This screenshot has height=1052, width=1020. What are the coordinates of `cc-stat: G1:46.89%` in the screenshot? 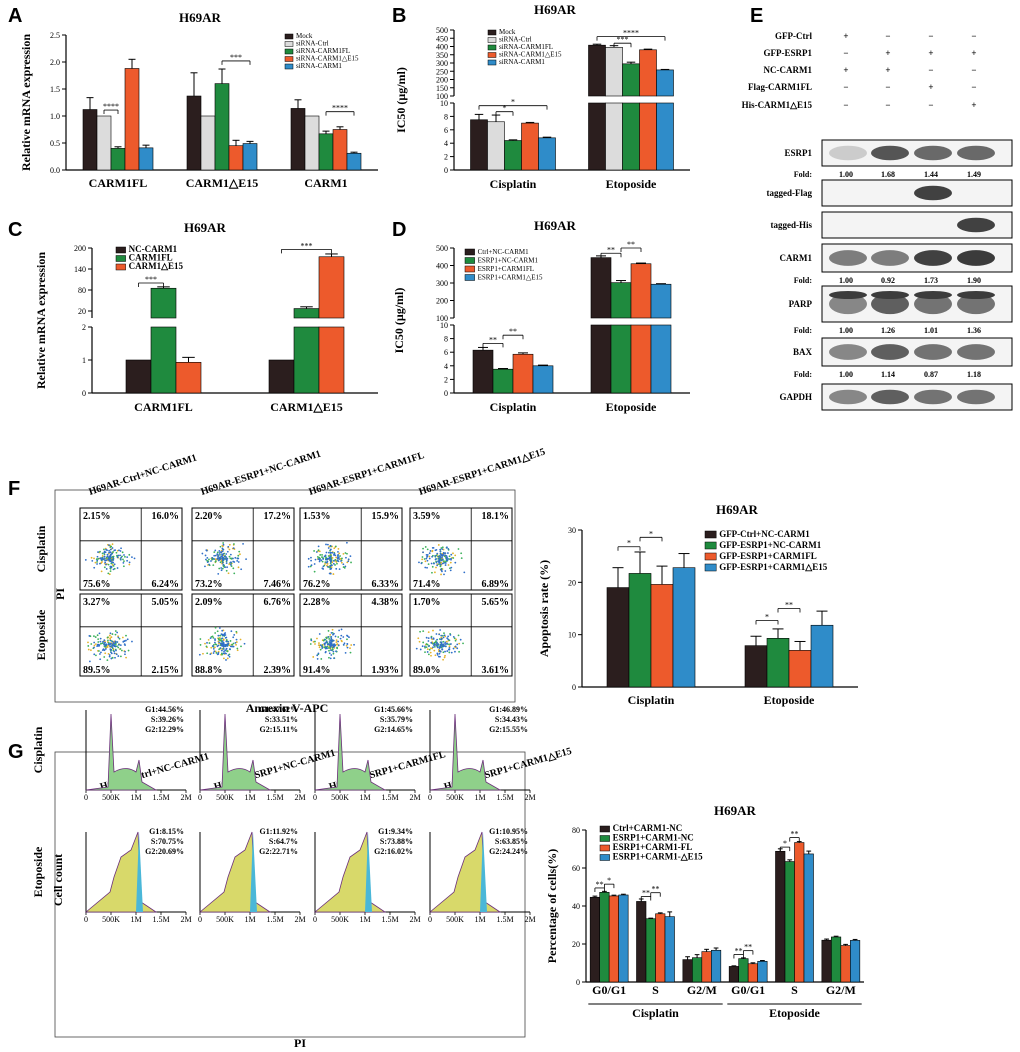 It's located at (508, 709).